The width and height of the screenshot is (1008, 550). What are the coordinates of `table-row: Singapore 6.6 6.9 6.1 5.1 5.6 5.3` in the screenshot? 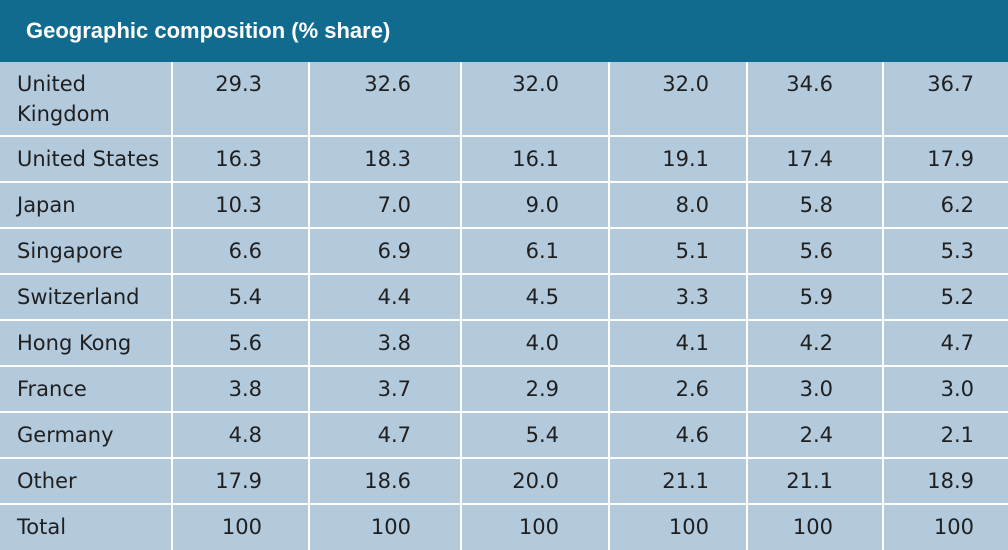 It's located at (504, 251).